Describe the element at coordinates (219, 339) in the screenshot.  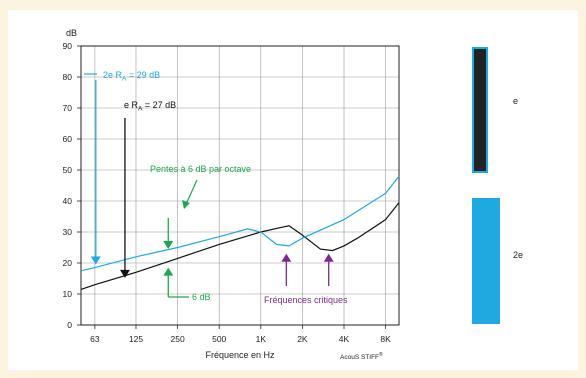
I see `x-tick-label: 500` at that location.